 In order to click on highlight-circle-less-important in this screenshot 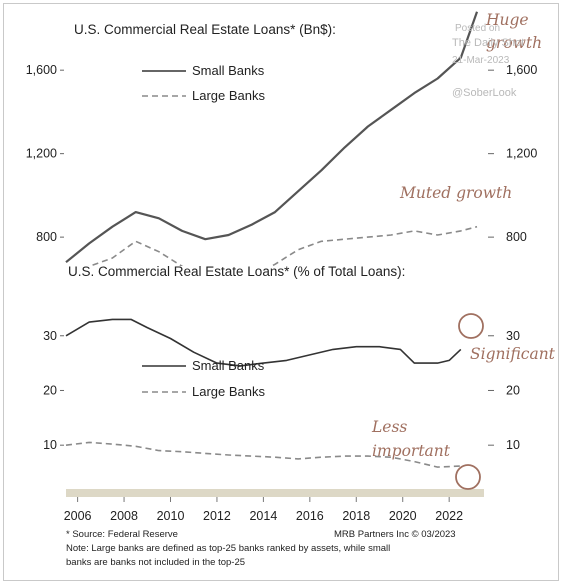, I will do `click(468, 477)`.